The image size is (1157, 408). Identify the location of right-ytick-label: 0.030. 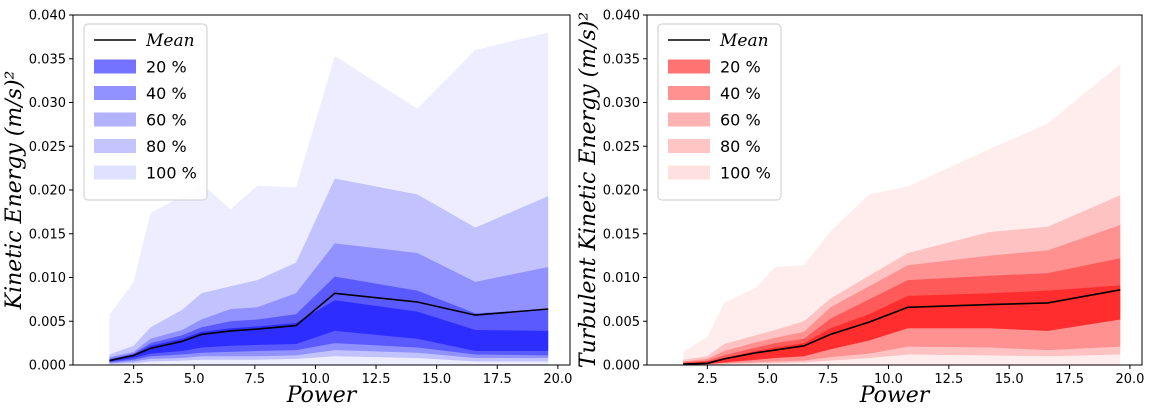
(621, 103).